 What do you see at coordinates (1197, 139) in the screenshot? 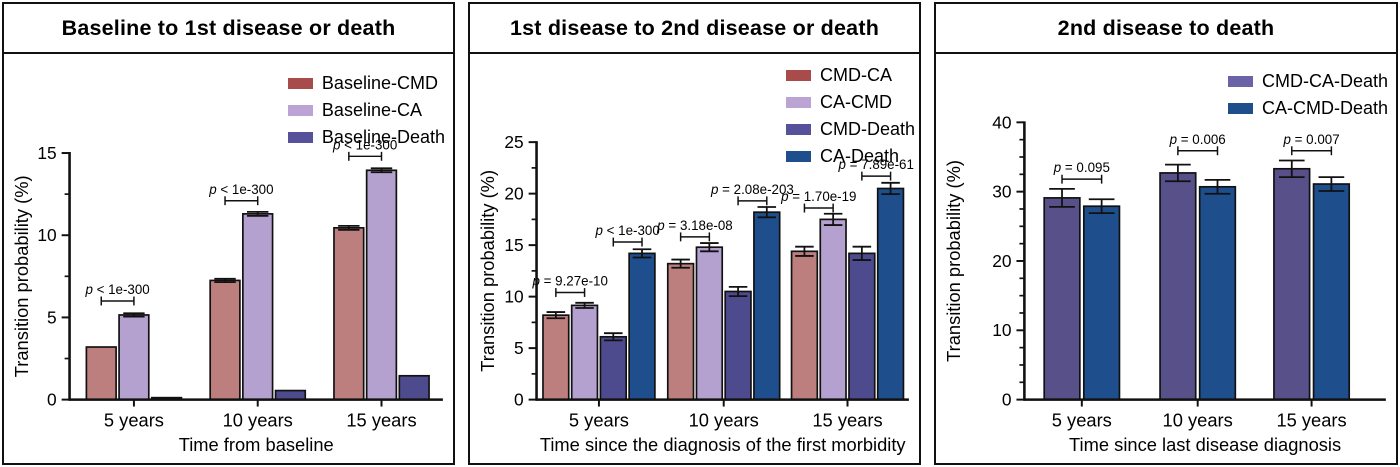
I see `p-value-label: p = 0.006` at bounding box center [1197, 139].